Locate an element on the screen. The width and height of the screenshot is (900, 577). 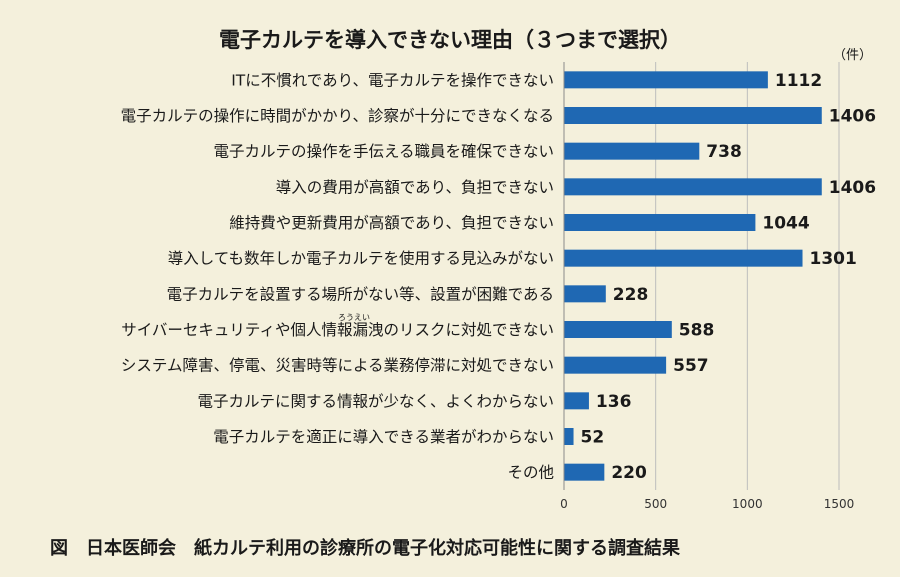
category-label: 維持費や更新費用が高額であり、負担できない is located at coordinates (391, 223).